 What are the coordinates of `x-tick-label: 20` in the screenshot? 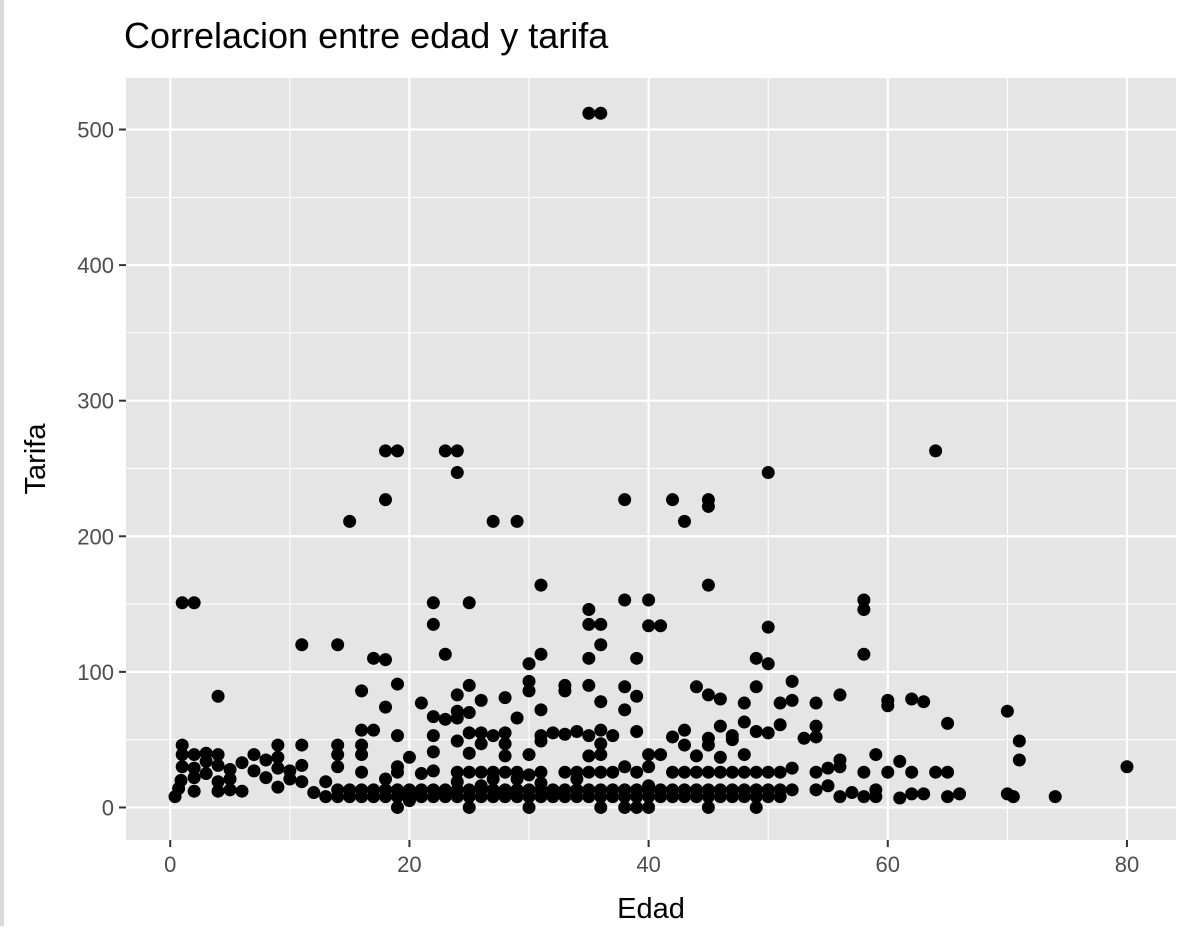 It's located at (409, 864).